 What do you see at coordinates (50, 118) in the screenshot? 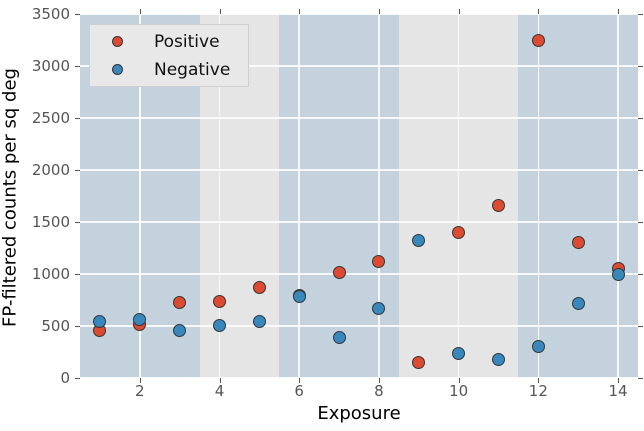
I see `y-tick-label: 2500` at bounding box center [50, 118].